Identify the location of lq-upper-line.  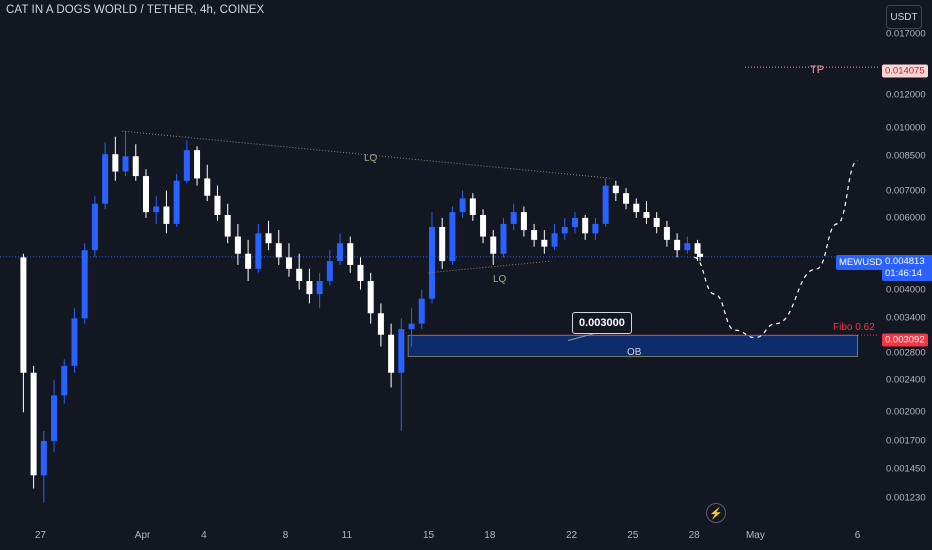
(367, 154).